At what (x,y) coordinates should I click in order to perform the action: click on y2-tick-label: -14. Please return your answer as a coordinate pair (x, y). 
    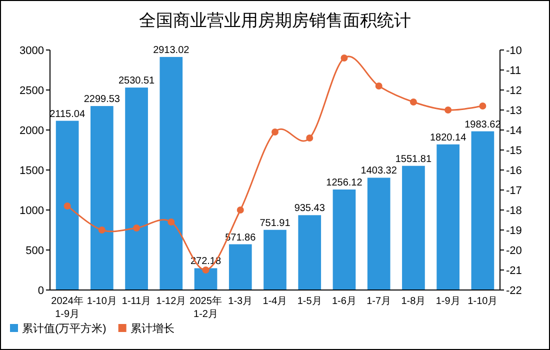
    Looking at the image, I should click on (514, 131).